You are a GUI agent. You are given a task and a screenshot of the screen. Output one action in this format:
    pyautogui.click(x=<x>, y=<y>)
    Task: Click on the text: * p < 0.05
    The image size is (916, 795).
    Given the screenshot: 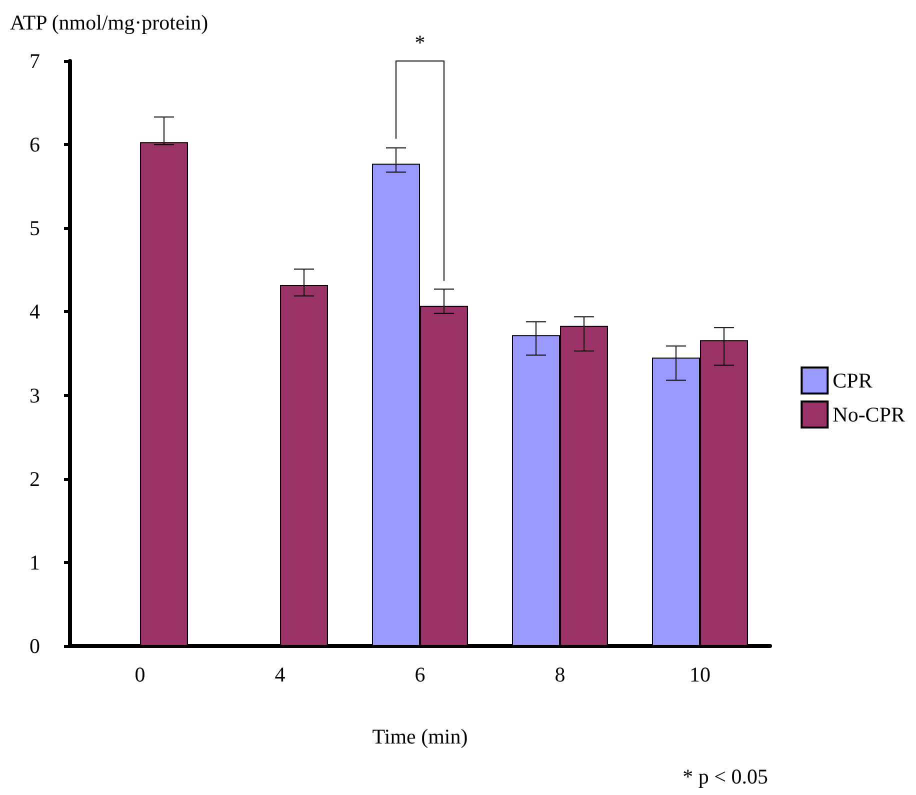 What is the action you would take?
    pyautogui.click(x=725, y=776)
    